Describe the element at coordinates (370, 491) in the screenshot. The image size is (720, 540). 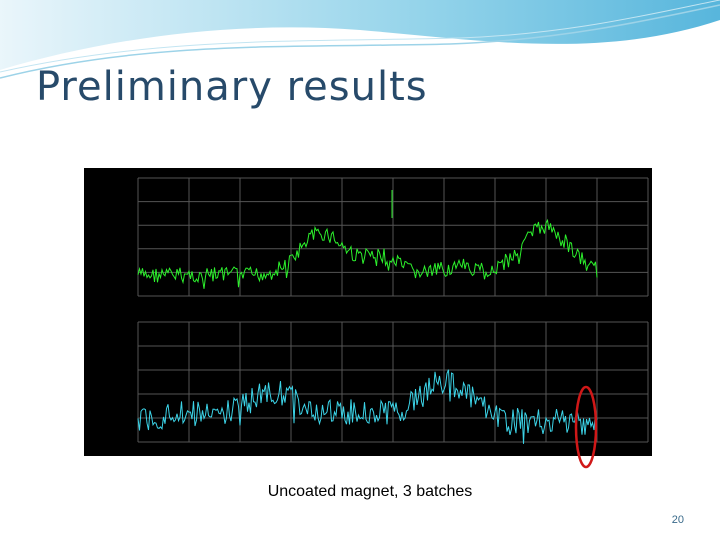
I see `caption: Uncoated magnet, 3 batches` at that location.